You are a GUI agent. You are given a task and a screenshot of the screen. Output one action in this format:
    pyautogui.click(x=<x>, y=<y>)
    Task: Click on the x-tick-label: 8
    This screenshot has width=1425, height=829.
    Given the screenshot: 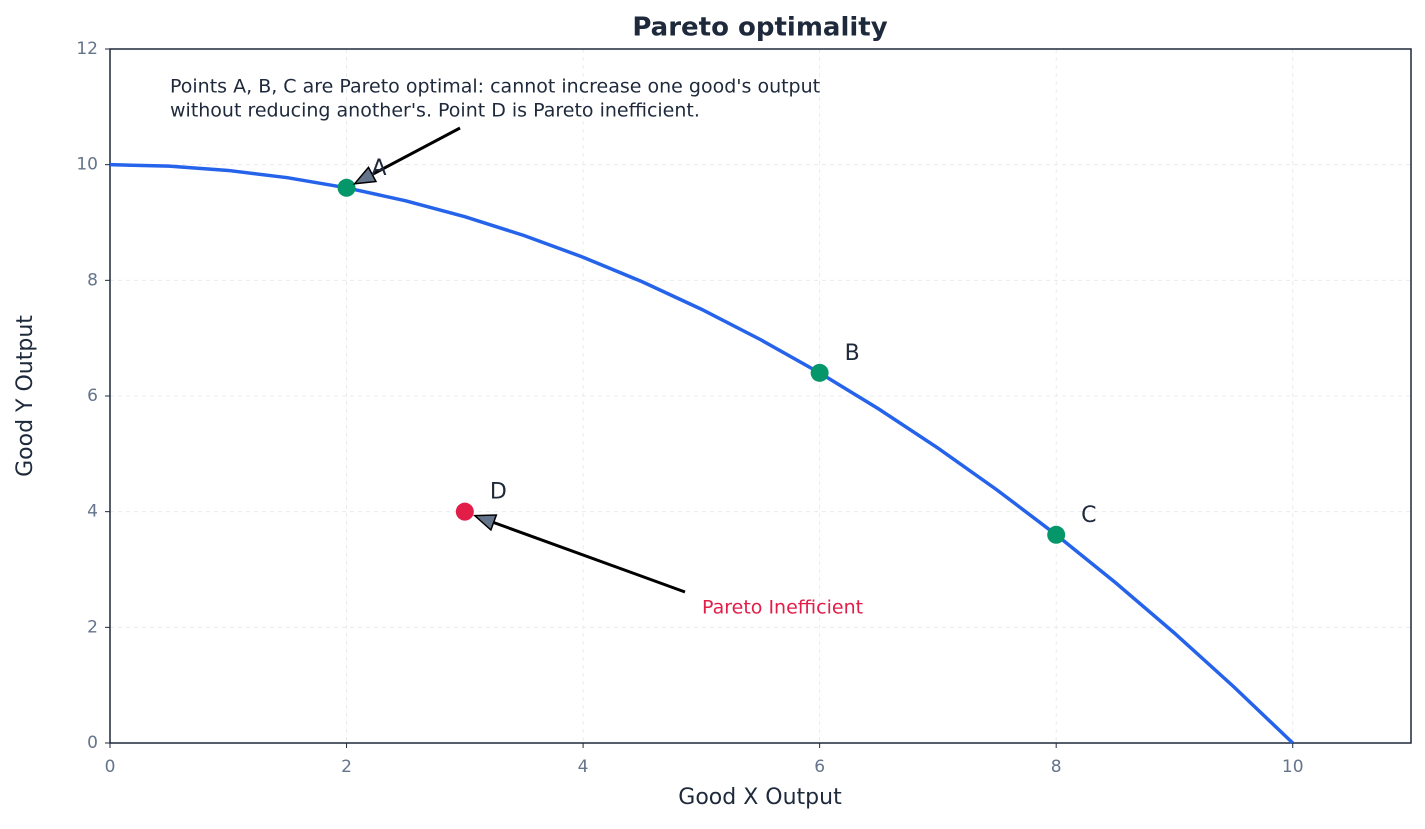 What is the action you would take?
    pyautogui.click(x=1056, y=767)
    